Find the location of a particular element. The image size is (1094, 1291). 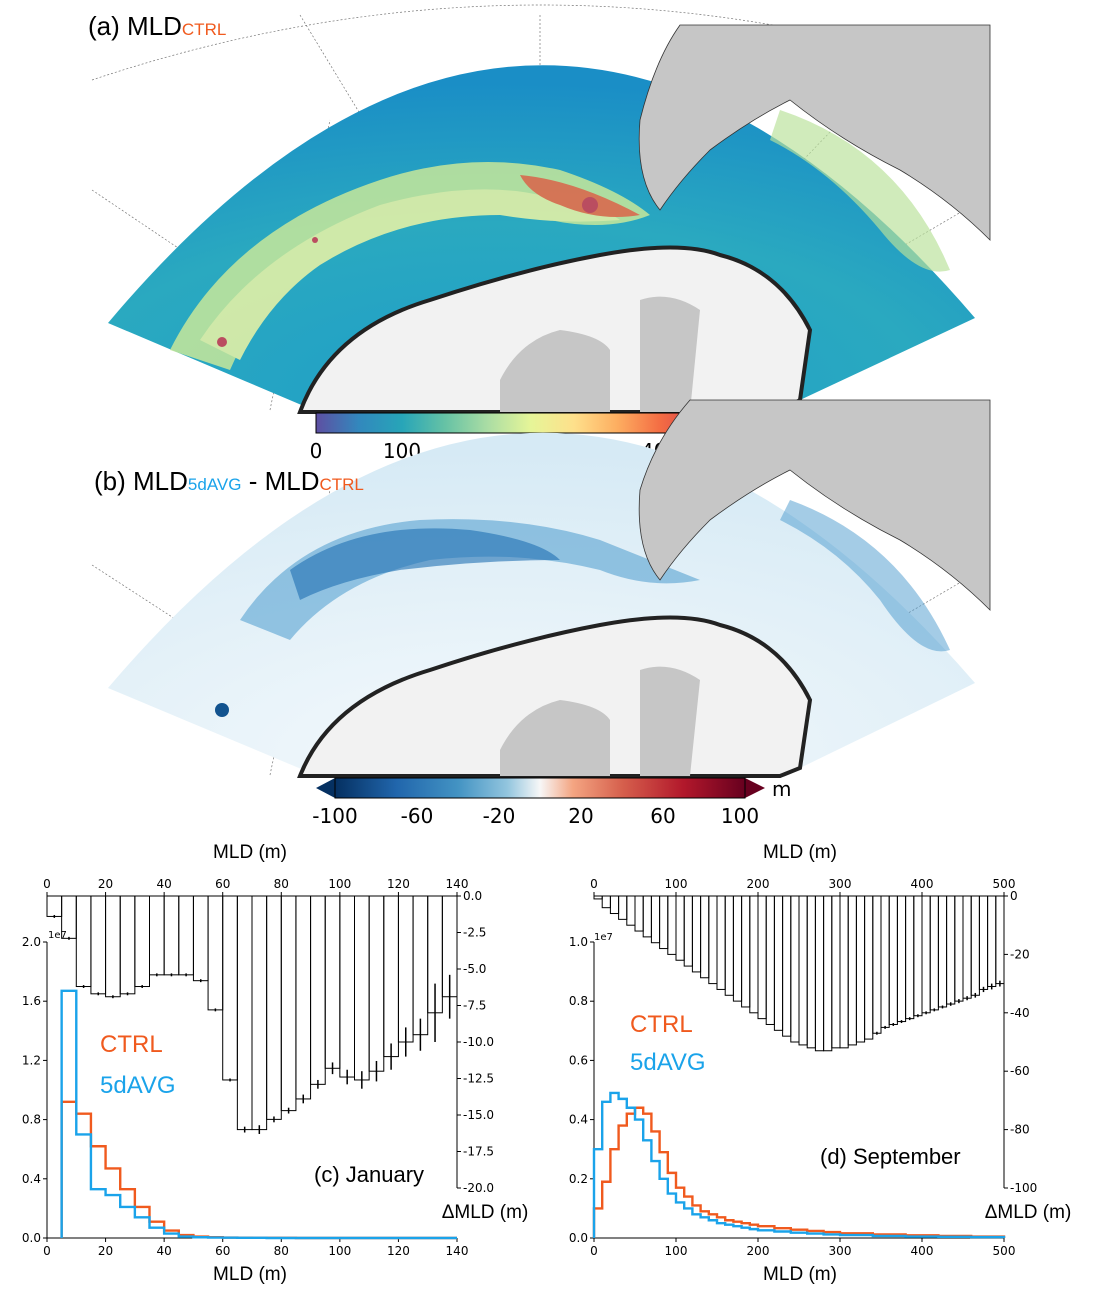

chart-c-y-right-tick-label: 0.0 is located at coordinates (472, 896).